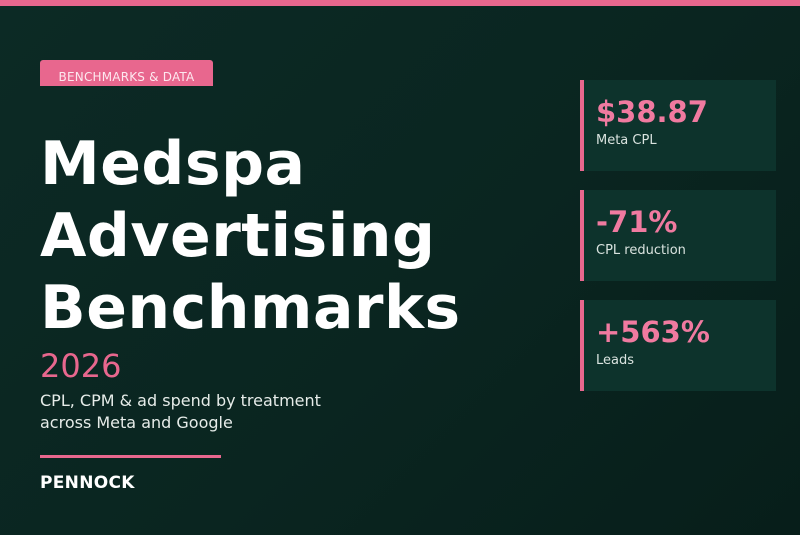 This screenshot has width=800, height=535. Describe the element at coordinates (653, 332) in the screenshot. I see `stat-value: +563%` at that location.